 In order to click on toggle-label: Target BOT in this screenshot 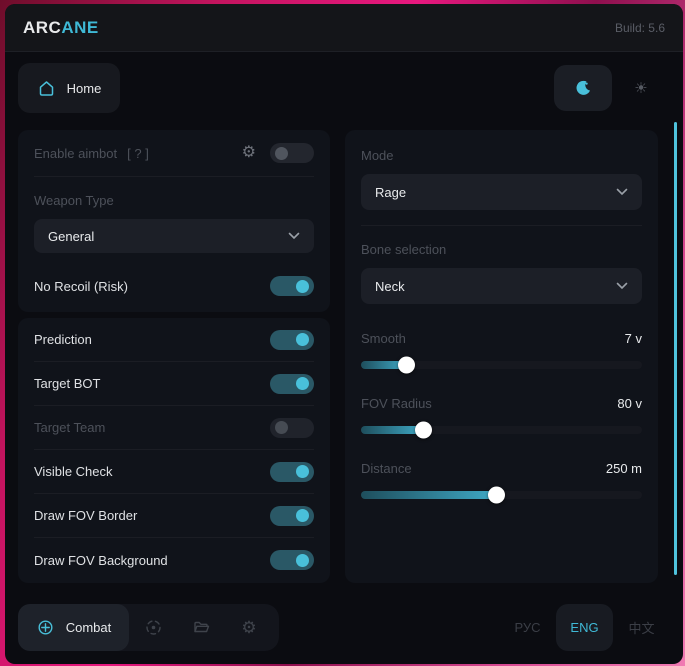, I will do `click(67, 383)`.